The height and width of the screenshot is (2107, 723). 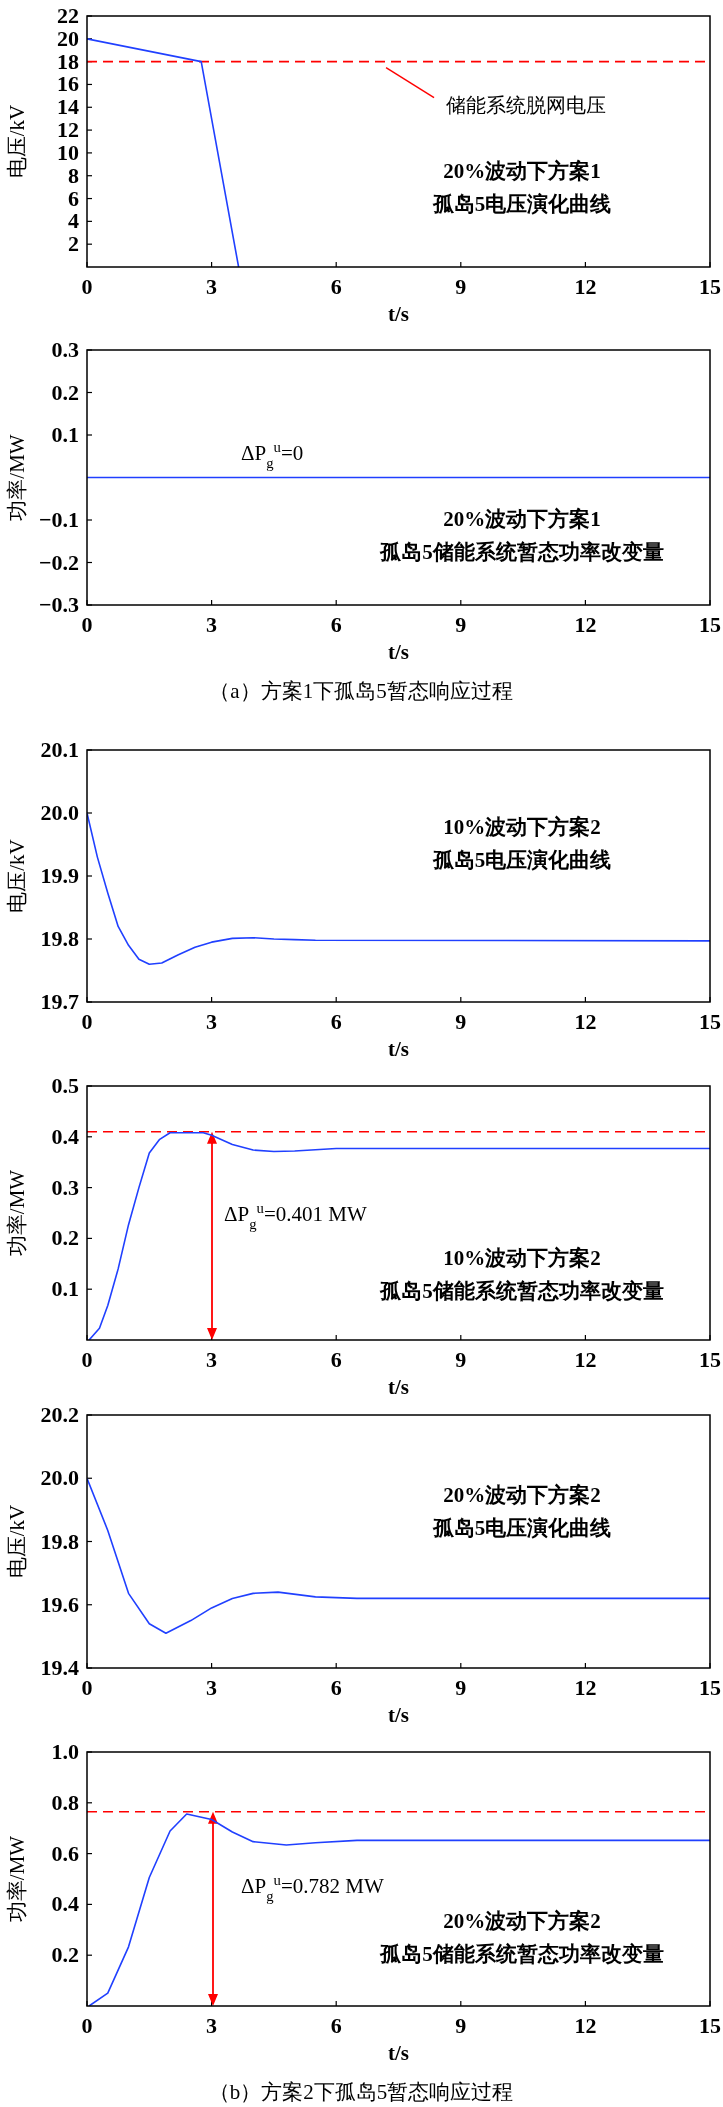 What do you see at coordinates (361, 2092) in the screenshot?
I see `text: （b）方案2下孤岛5暂态响应过程` at bounding box center [361, 2092].